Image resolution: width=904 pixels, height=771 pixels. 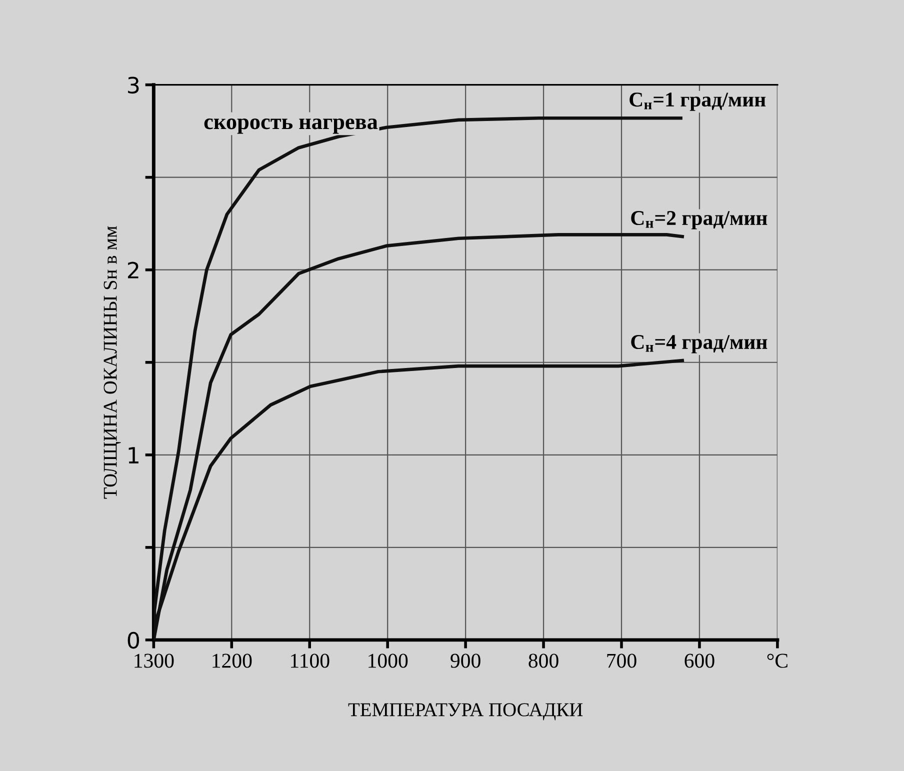 What do you see at coordinates (310, 661) in the screenshot?
I see `x-tick-label: 1100` at bounding box center [310, 661].